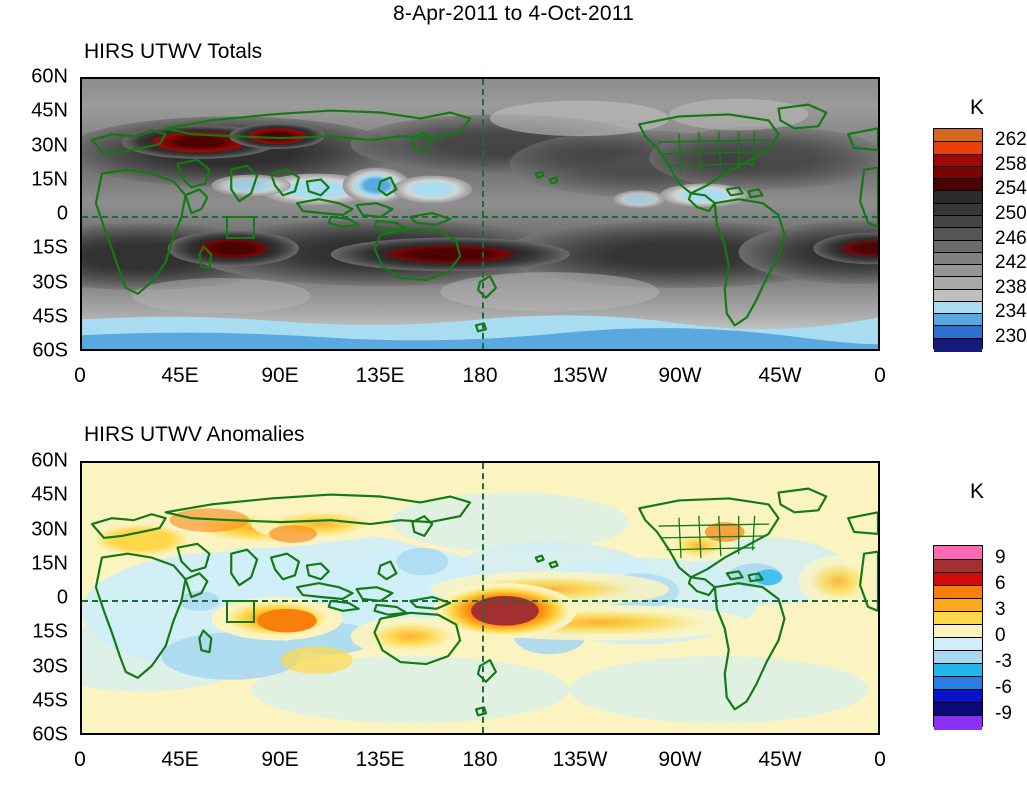 The width and height of the screenshot is (1027, 788). Describe the element at coordinates (50, 282) in the screenshot. I see `lat-label: 30S` at that location.